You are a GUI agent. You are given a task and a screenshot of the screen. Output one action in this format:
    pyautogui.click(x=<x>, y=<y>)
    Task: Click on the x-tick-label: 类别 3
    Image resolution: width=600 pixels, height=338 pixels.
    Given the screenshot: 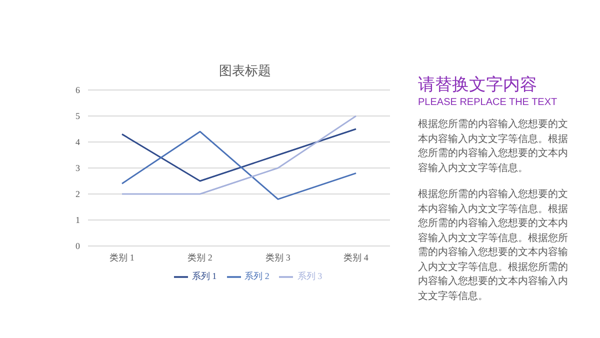 What is the action you would take?
    pyautogui.click(x=278, y=257)
    